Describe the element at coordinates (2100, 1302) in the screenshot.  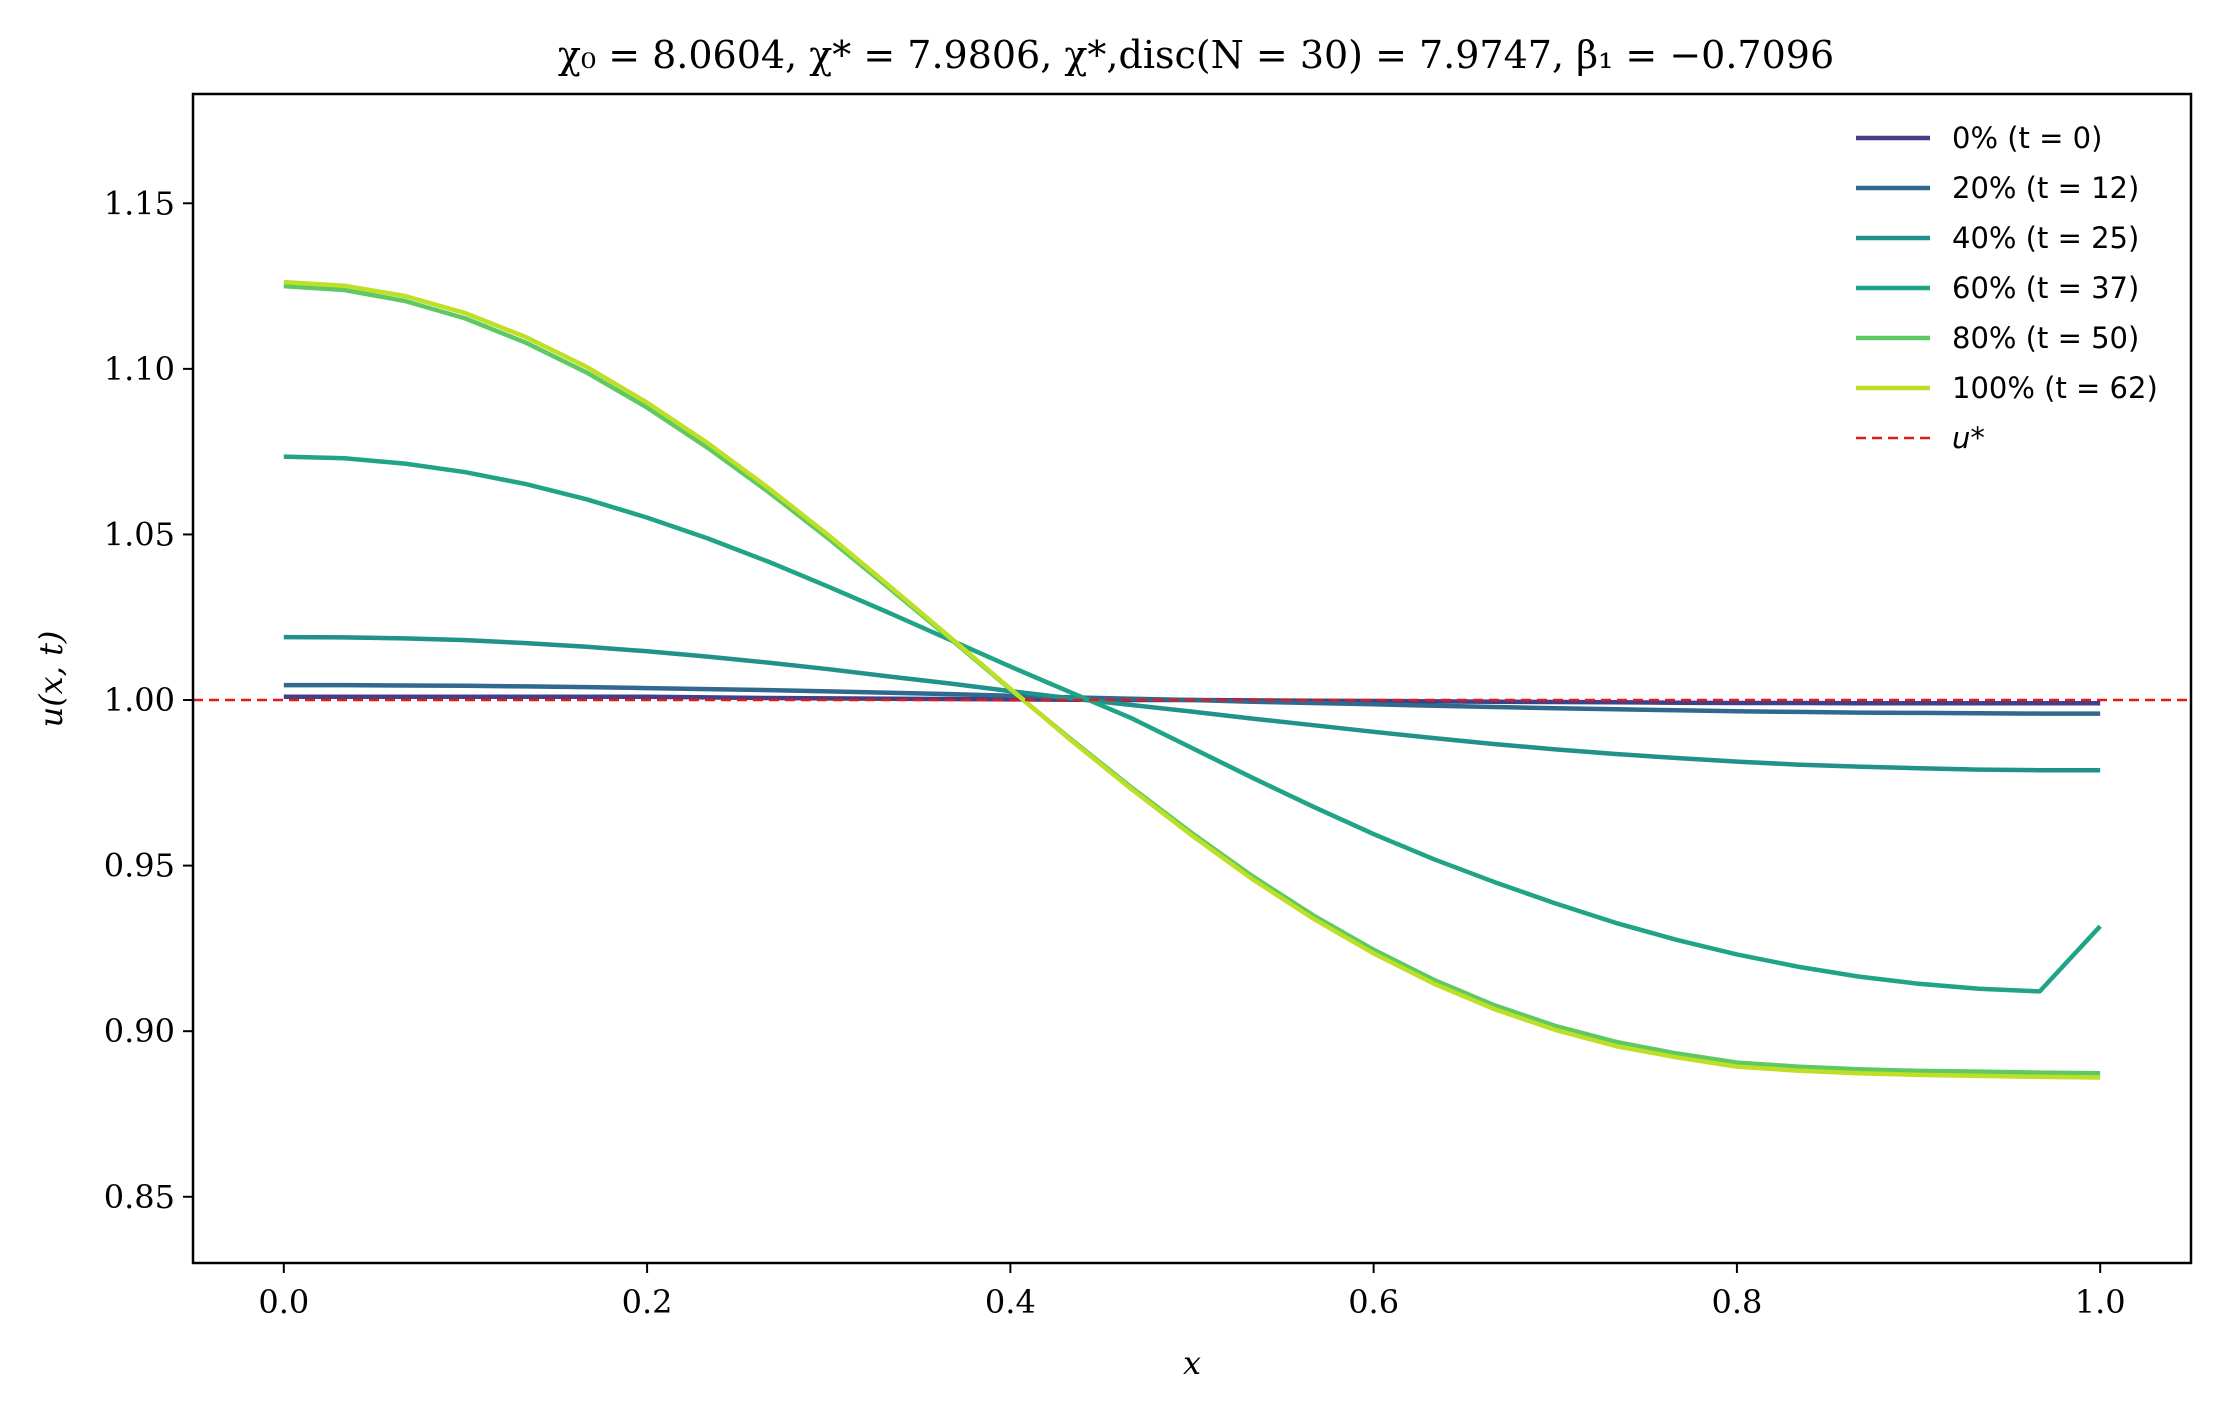
I see `x-tick-label: 1.0` at that location.